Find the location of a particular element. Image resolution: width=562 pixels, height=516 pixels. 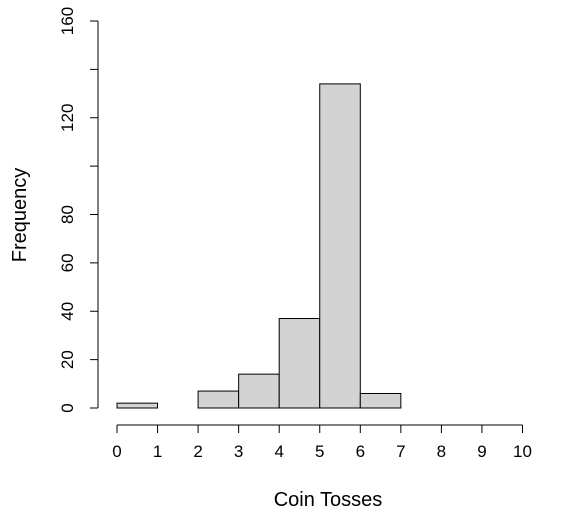

y-tick-label-0: 0 is located at coordinates (67, 407).